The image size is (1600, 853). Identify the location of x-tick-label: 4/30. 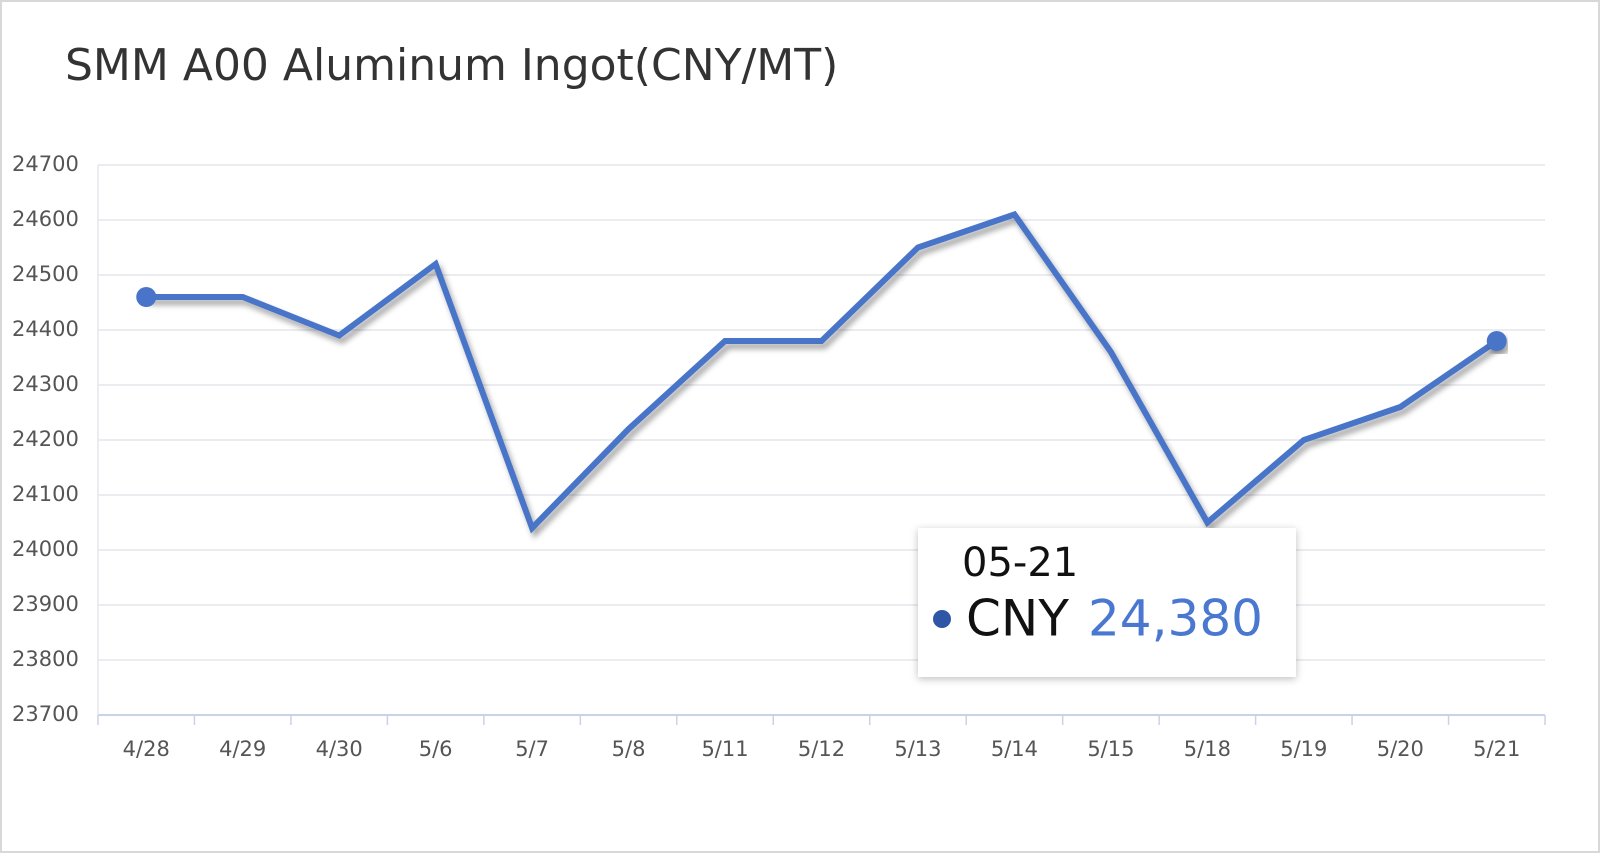
(339, 749).